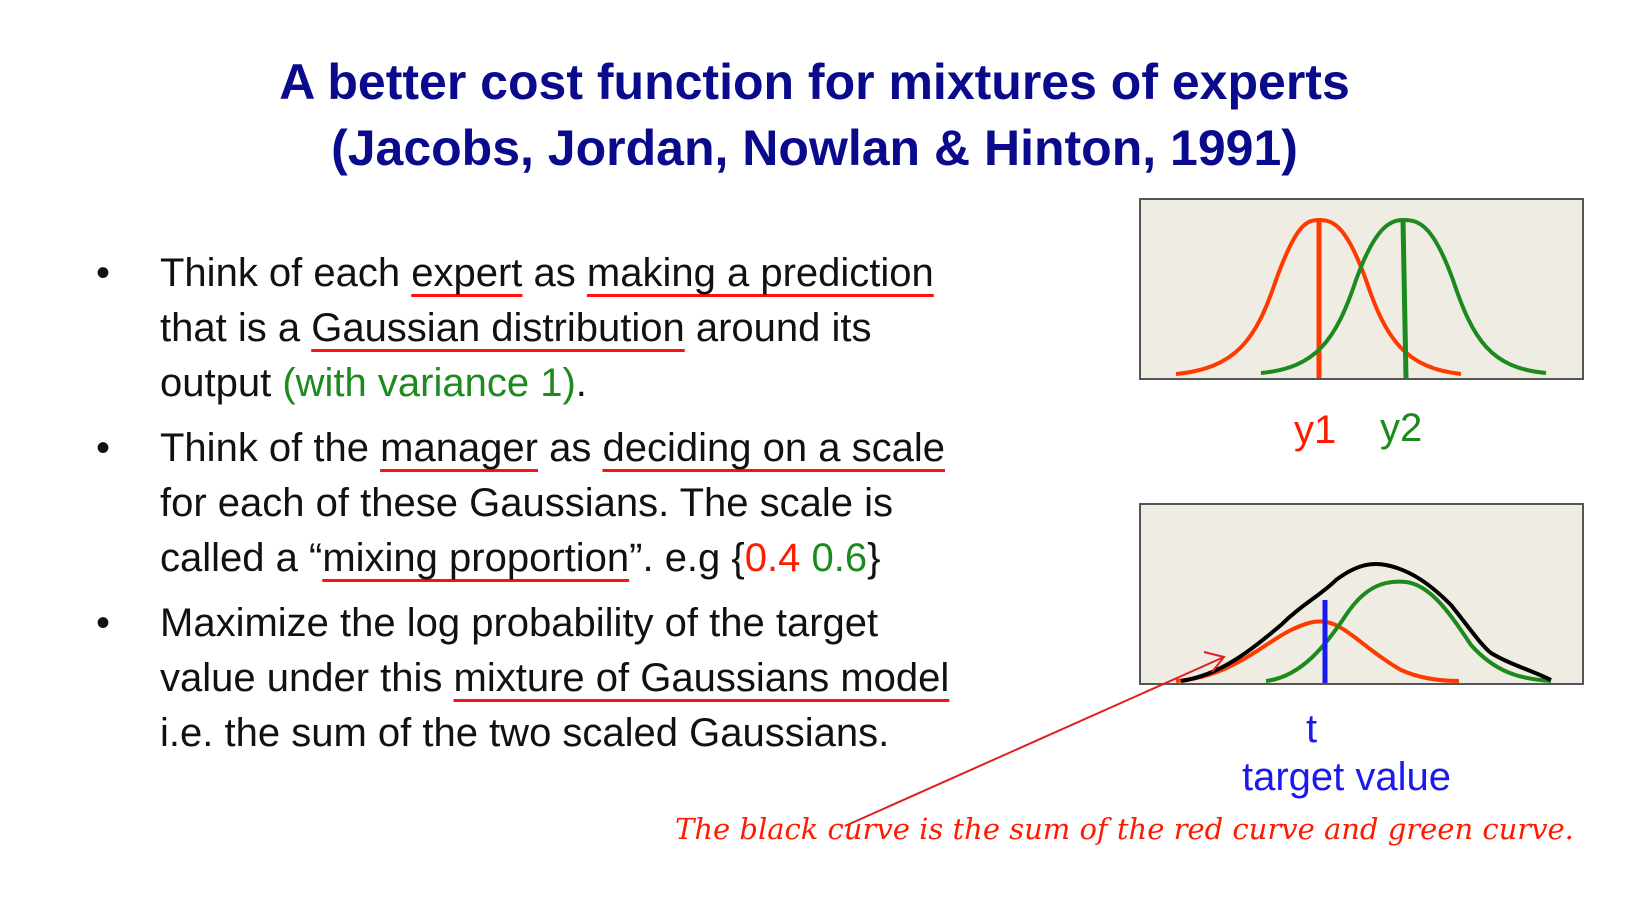 The width and height of the screenshot is (1629, 915). What do you see at coordinates (270, 448) in the screenshot?
I see `text: Think of the` at bounding box center [270, 448].